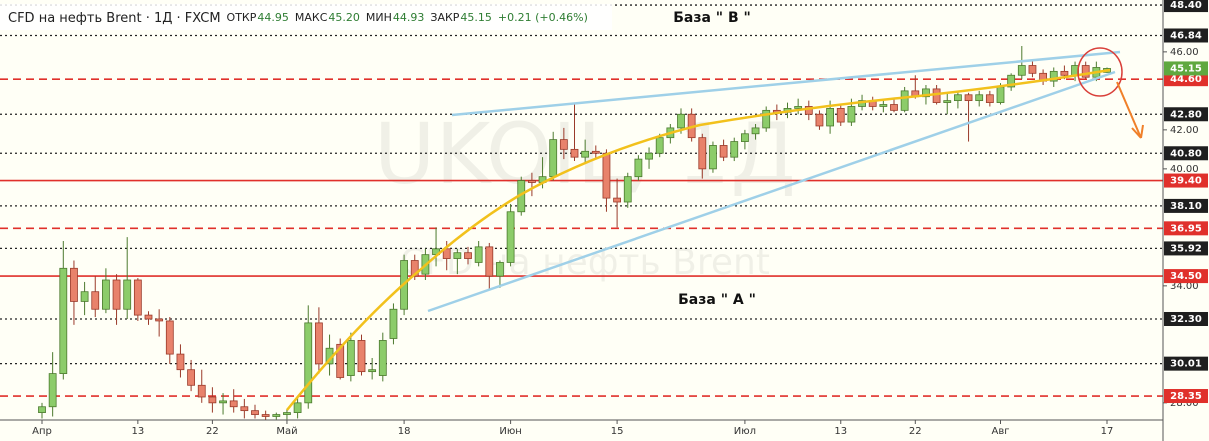 This screenshot has height=441, width=1209. Describe the element at coordinates (444, 17) in the screenshot. I see `ohlc-label: ЗАКР` at that location.